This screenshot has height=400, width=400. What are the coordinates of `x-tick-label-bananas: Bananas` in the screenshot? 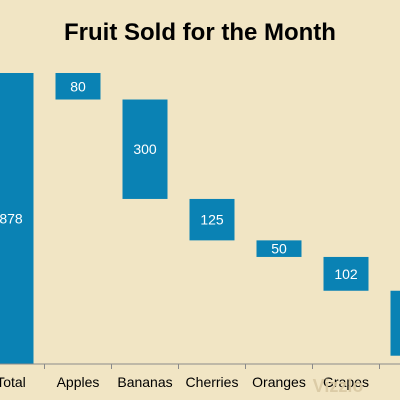 It's located at (144, 382).